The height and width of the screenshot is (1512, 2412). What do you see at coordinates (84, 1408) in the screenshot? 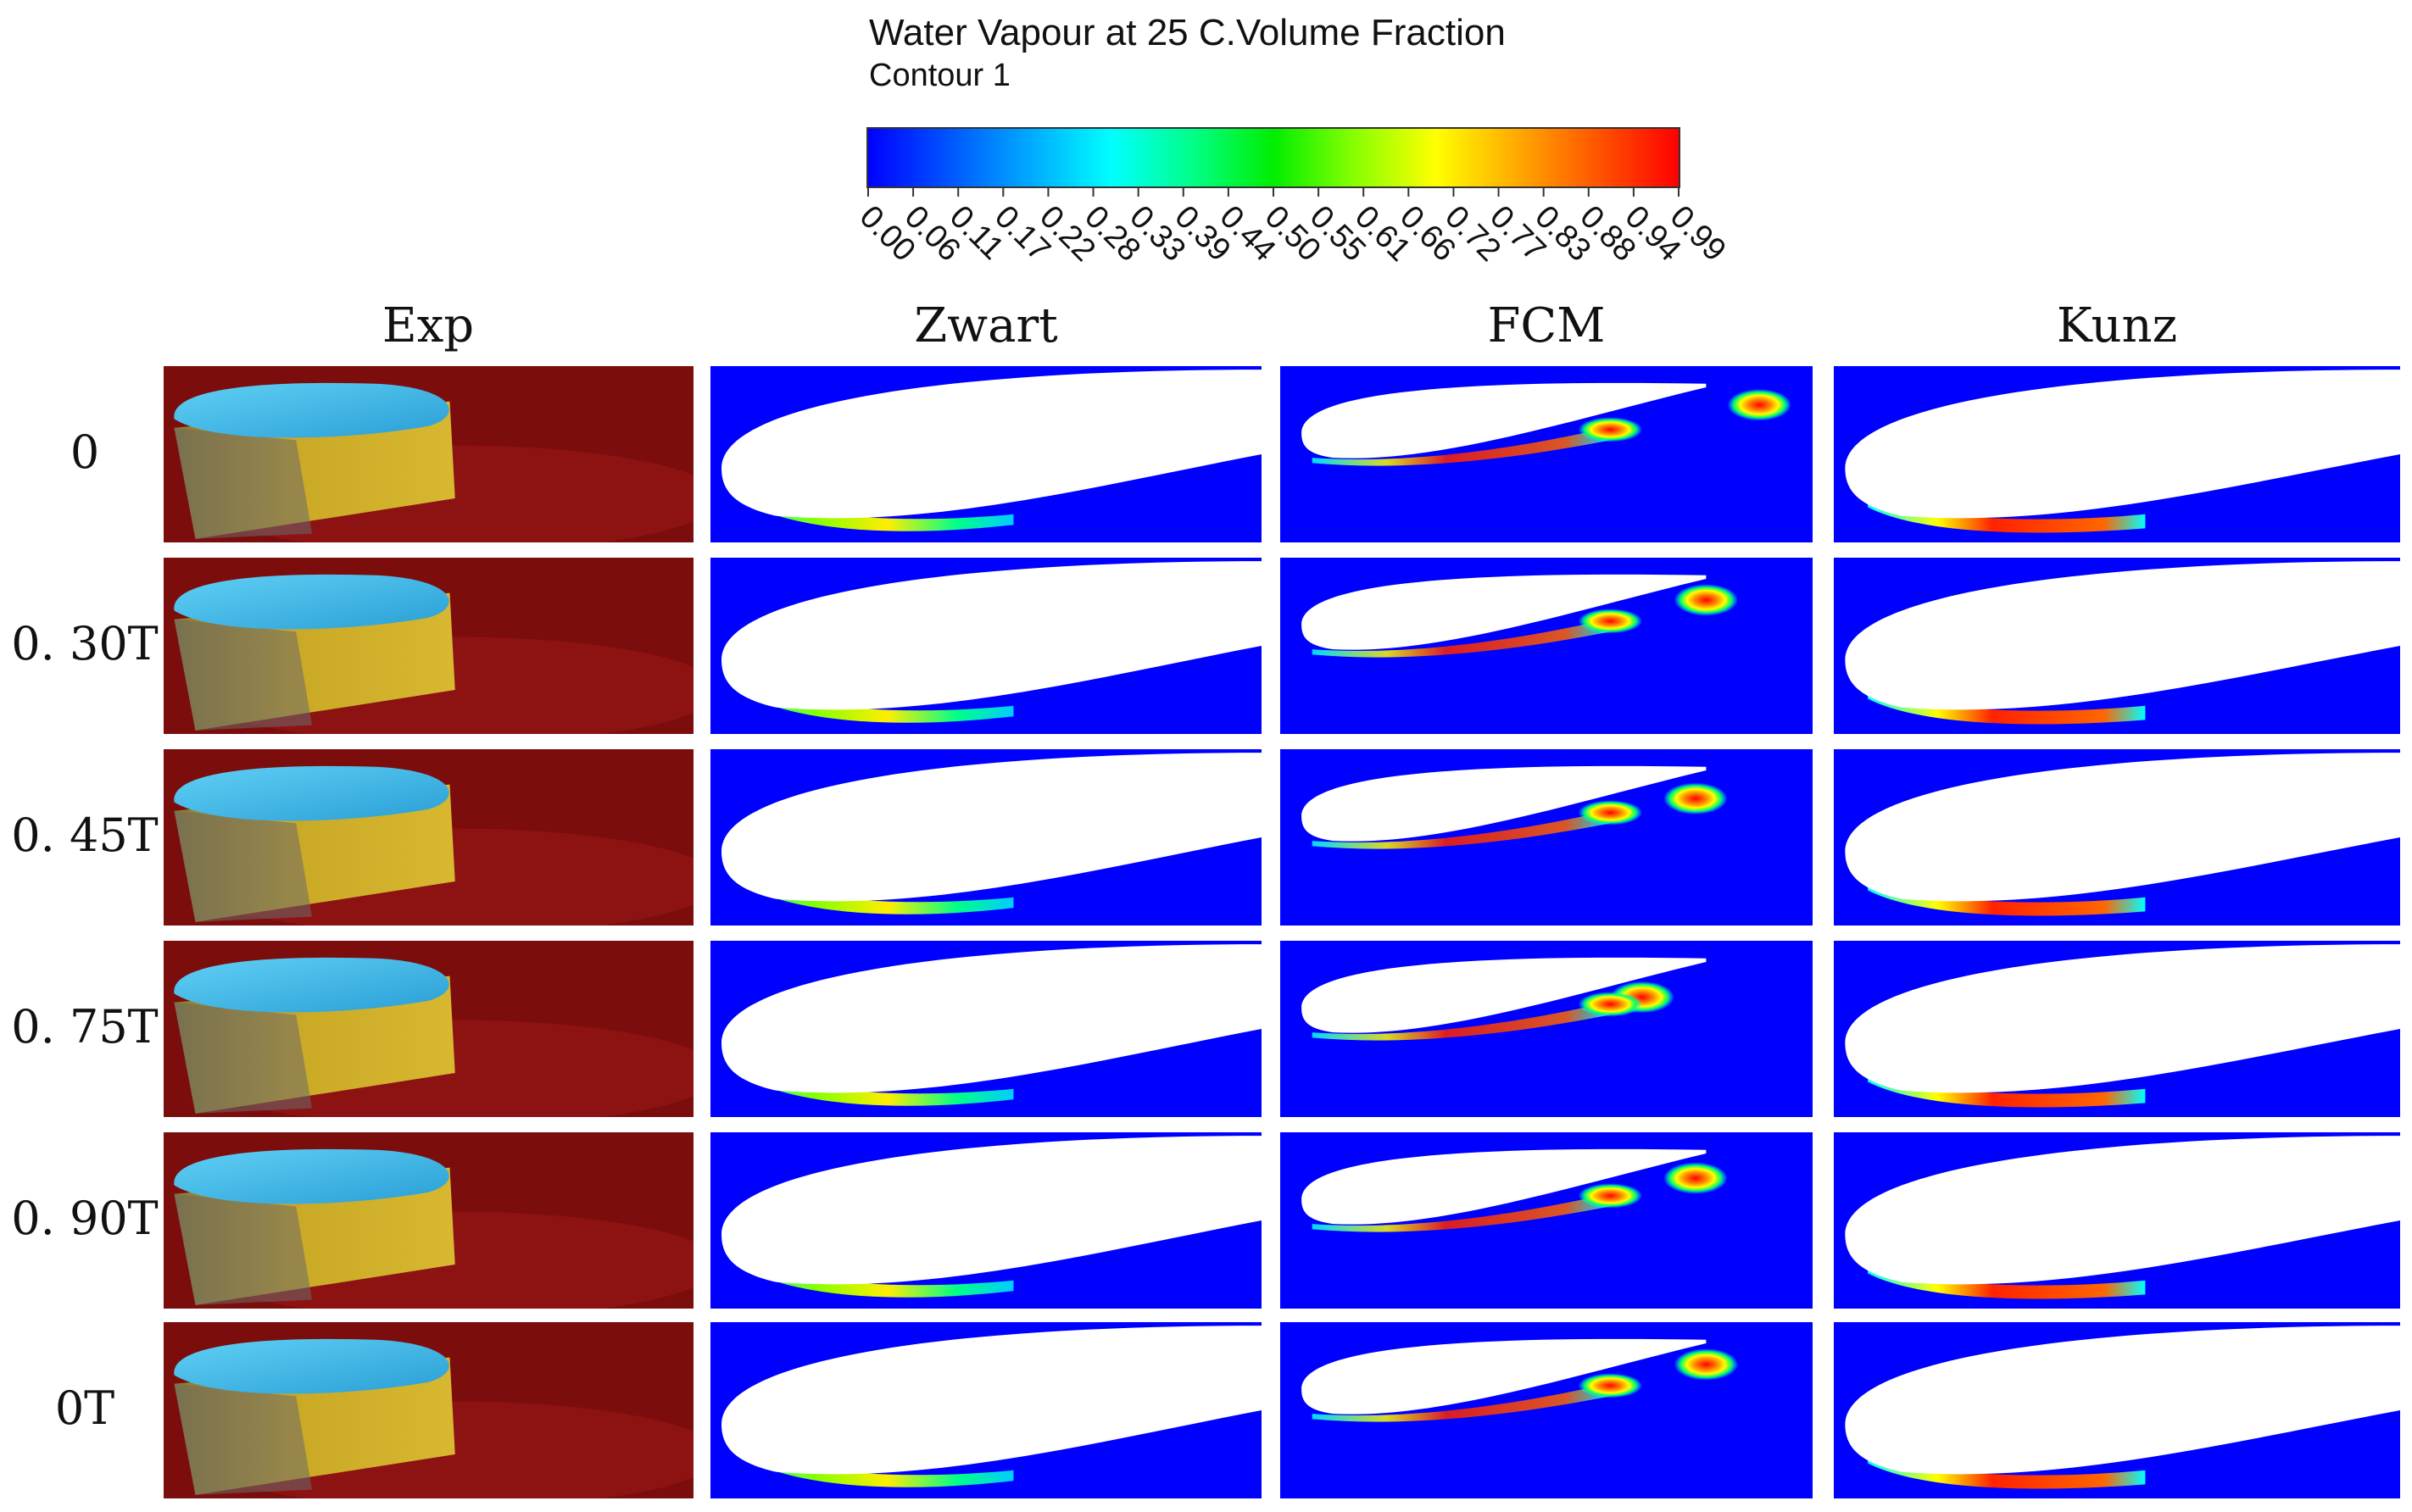
I see `row-label: 0T` at bounding box center [84, 1408].